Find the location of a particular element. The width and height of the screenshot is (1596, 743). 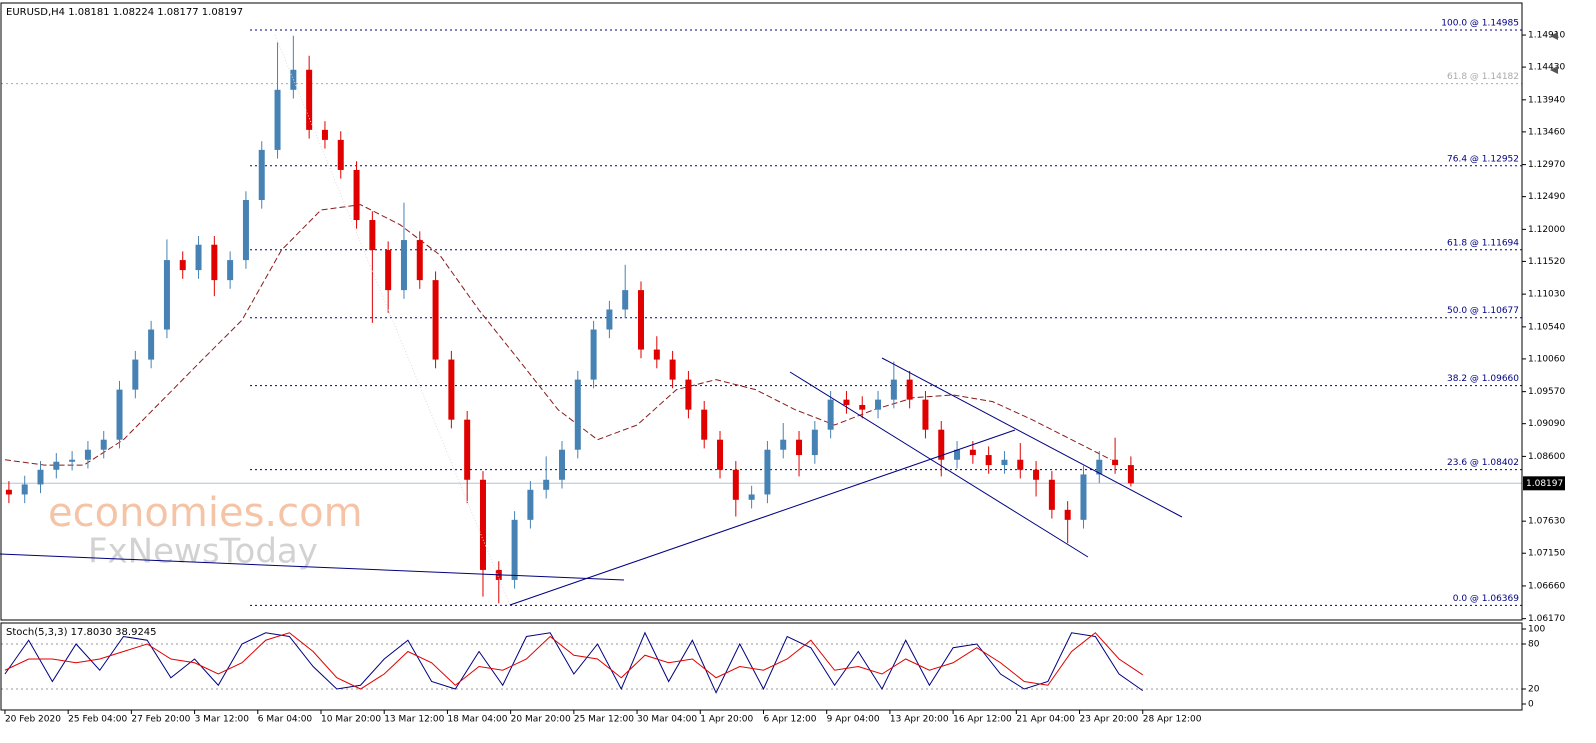

x-tick-label: 23 Apr 20:00 is located at coordinates (1109, 720).